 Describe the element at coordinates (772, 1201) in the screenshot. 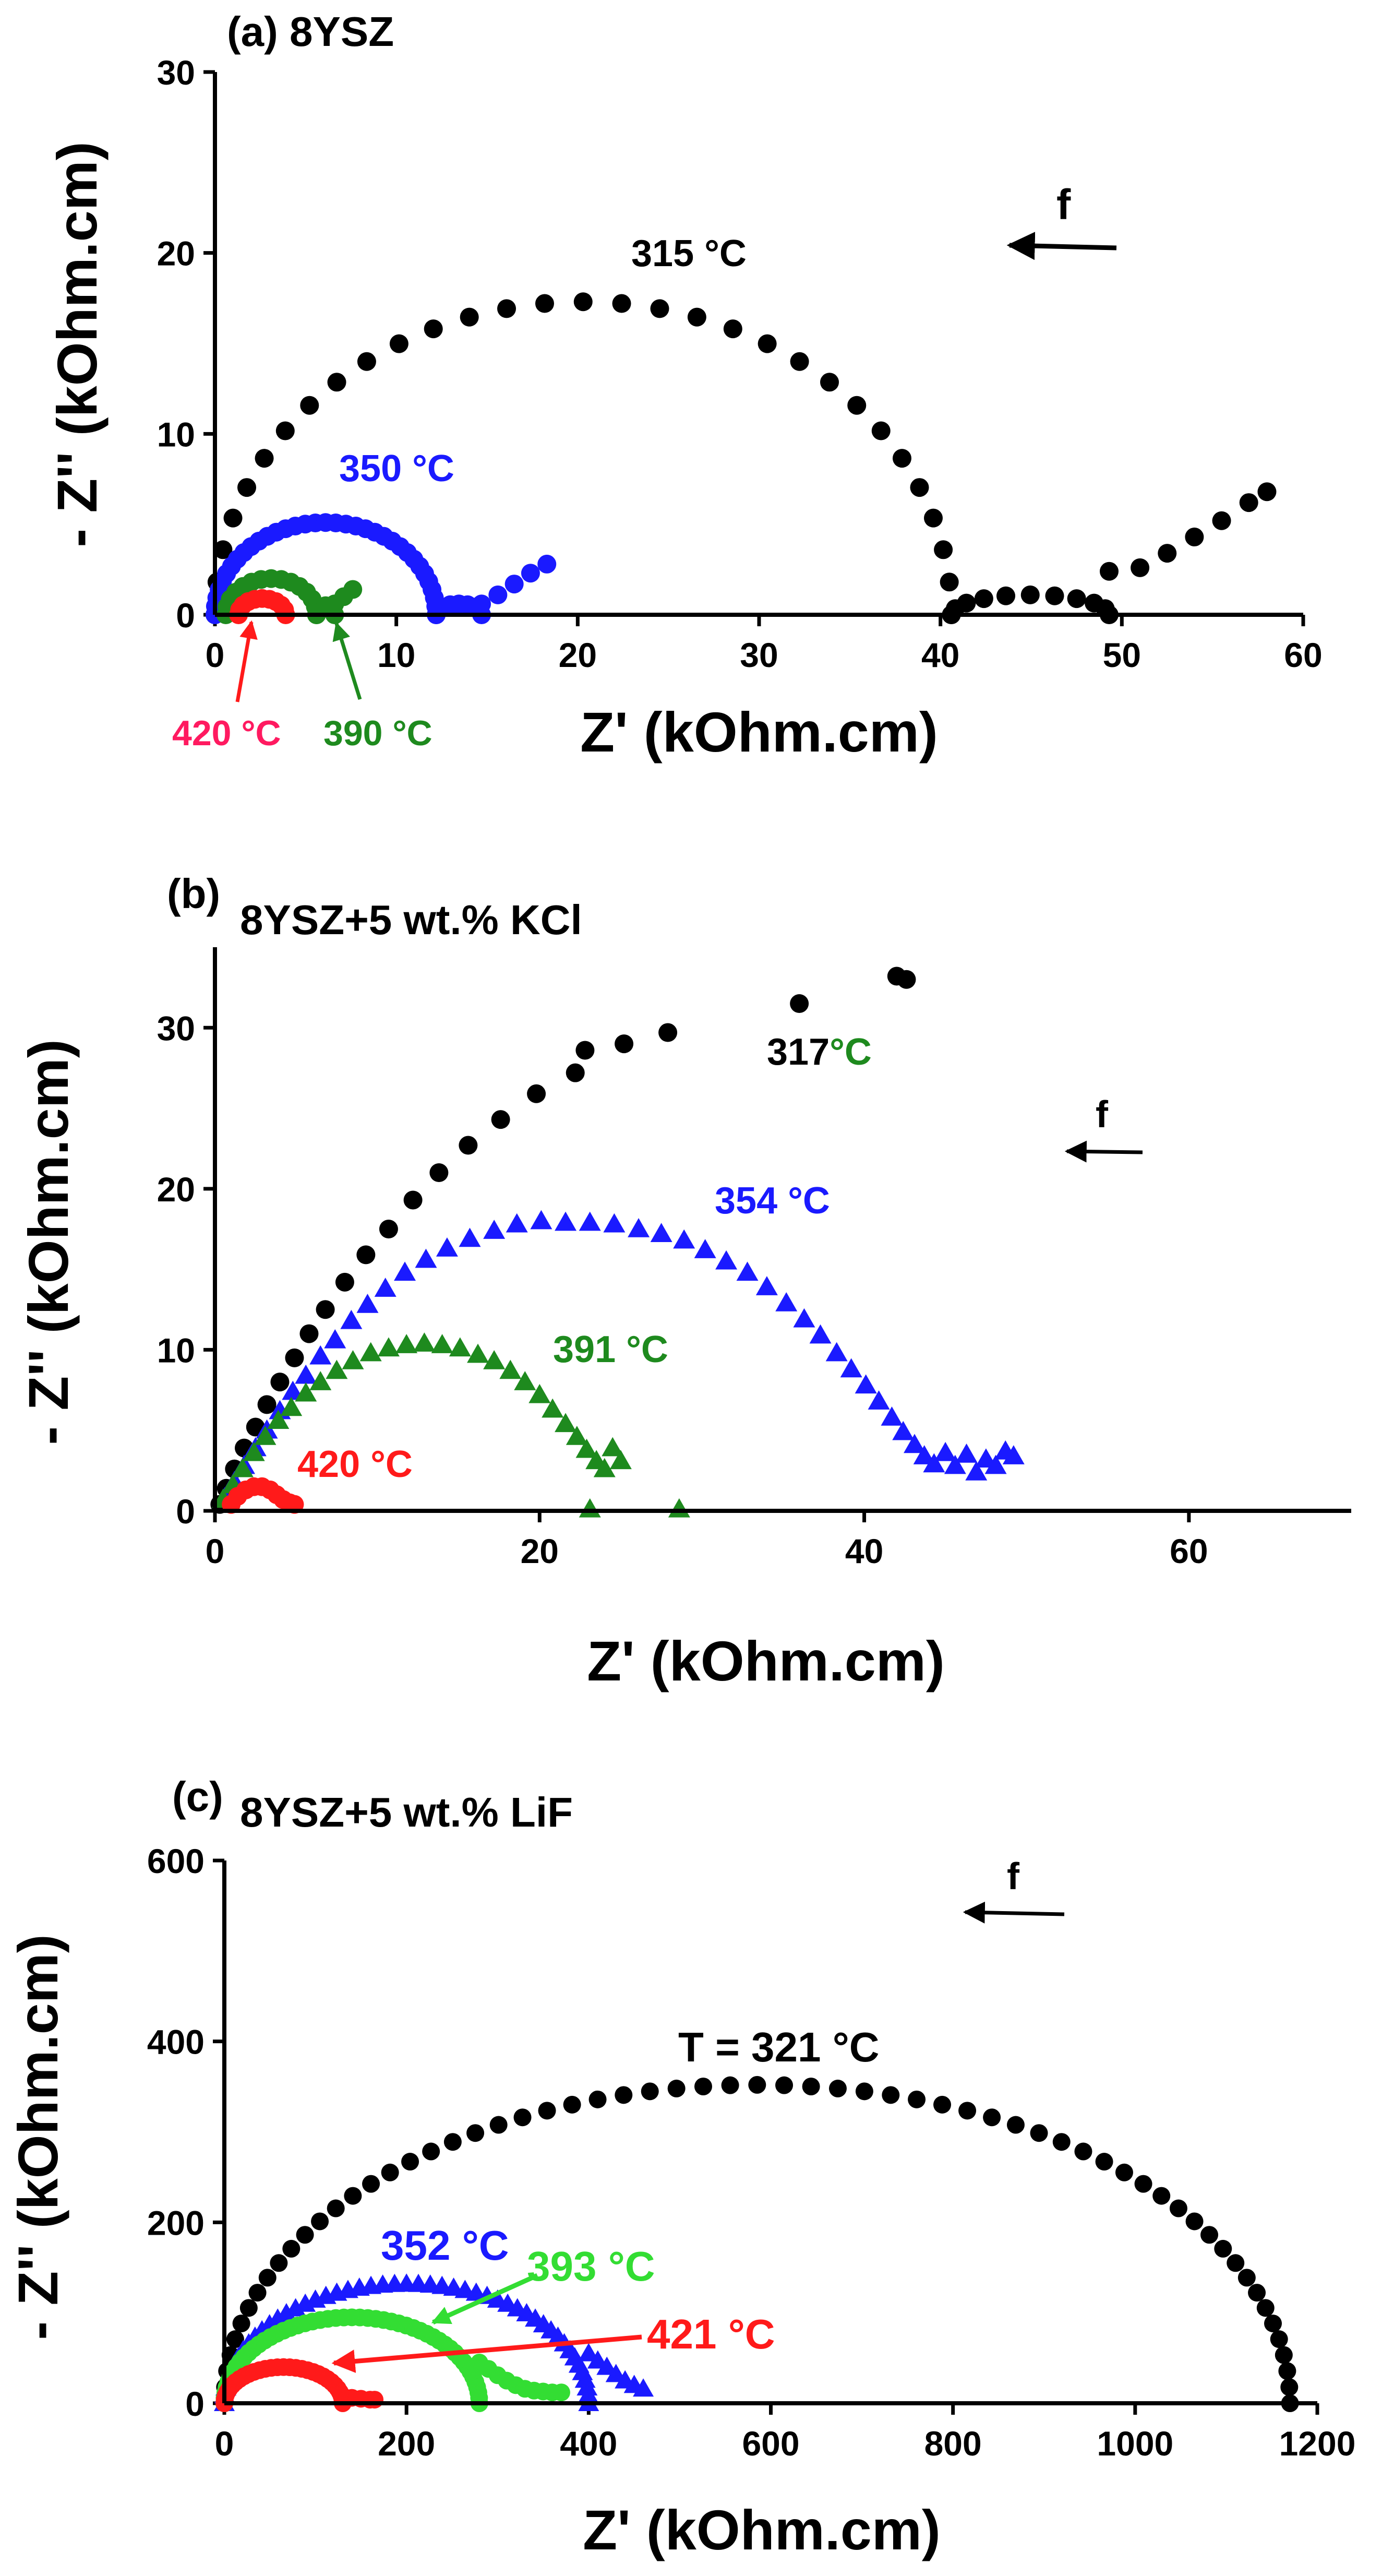

I see `panel-b-label-354: 354 °C` at that location.